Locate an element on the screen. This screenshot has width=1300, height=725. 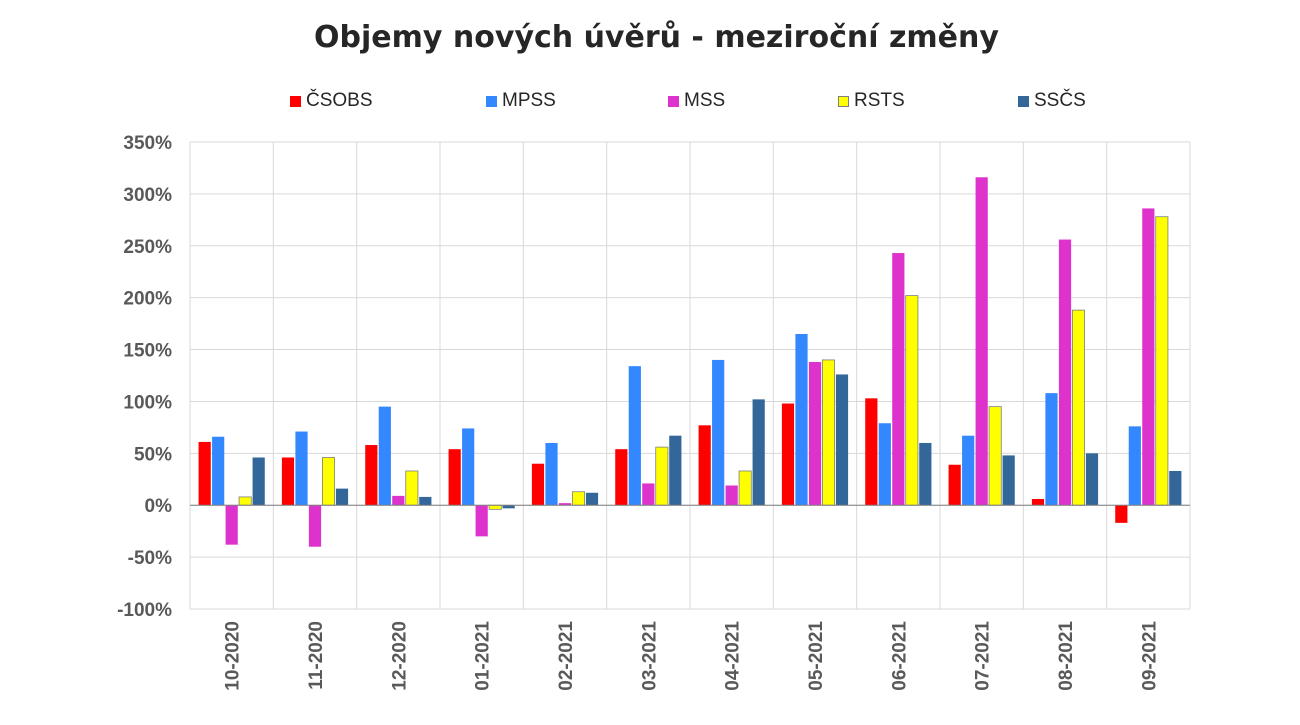
x-tick-label: 06-2021 is located at coordinates (899, 656).